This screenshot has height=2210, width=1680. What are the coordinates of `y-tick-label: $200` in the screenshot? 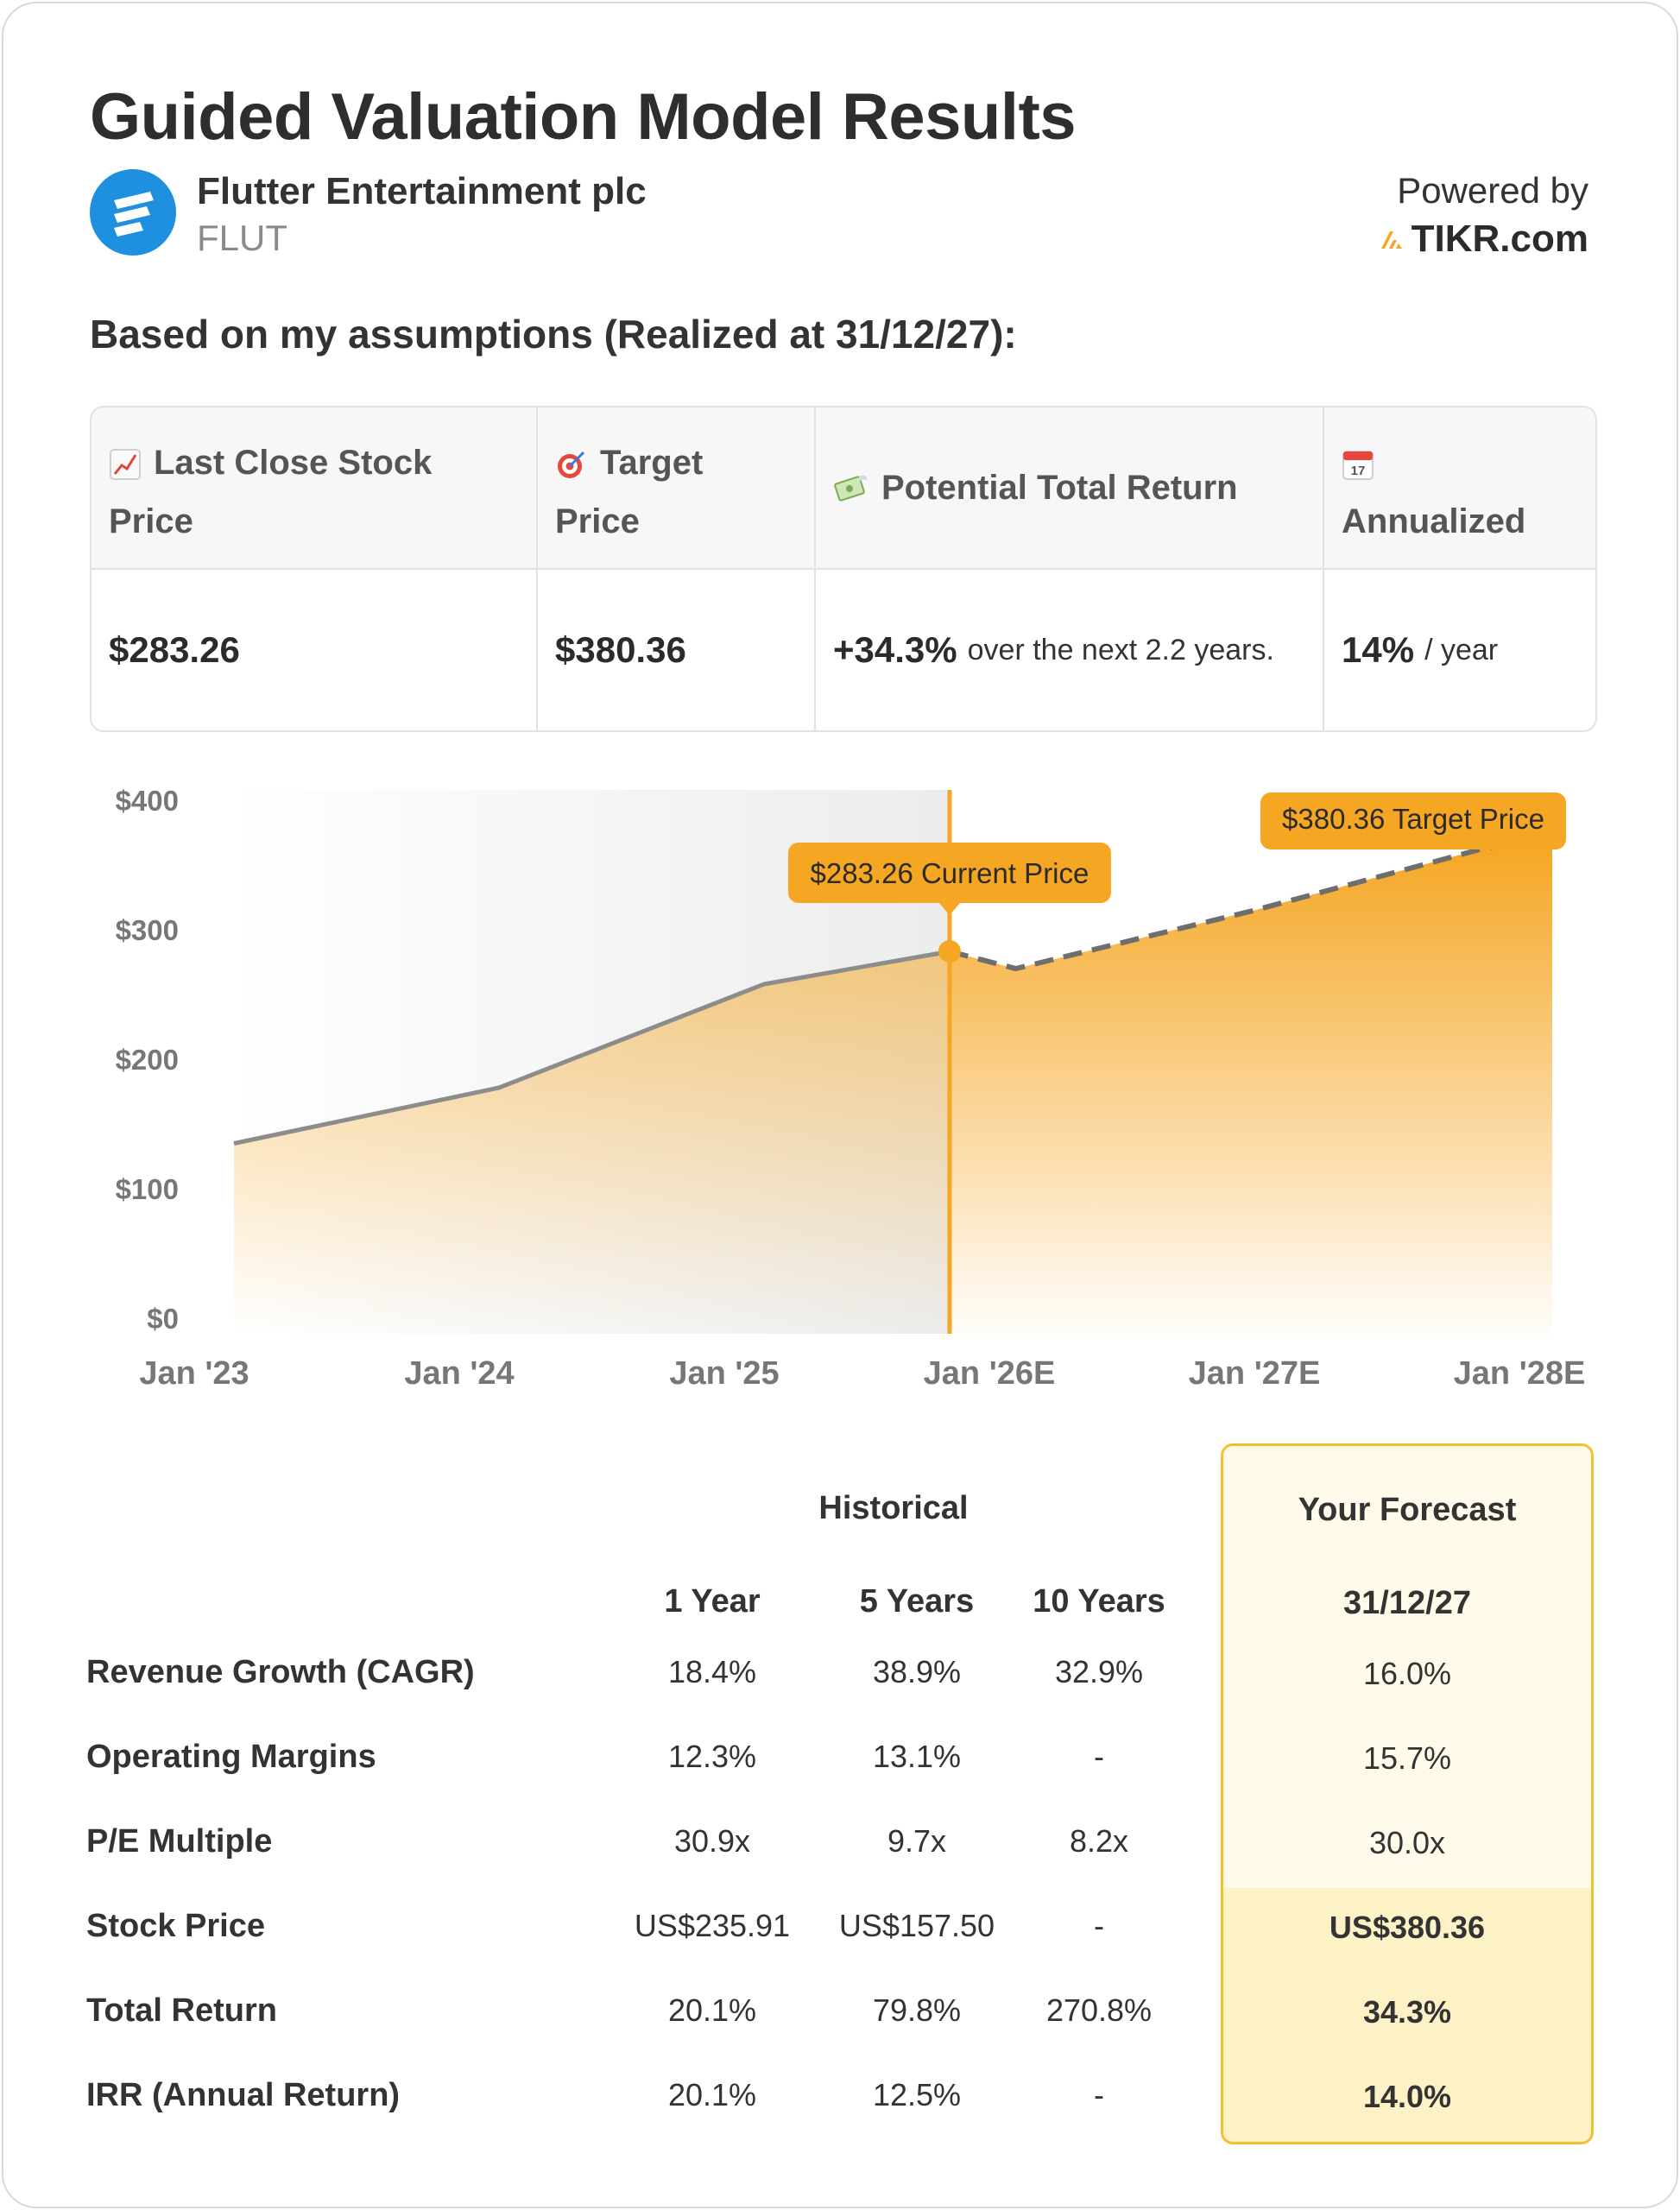 It's located at (147, 1060).